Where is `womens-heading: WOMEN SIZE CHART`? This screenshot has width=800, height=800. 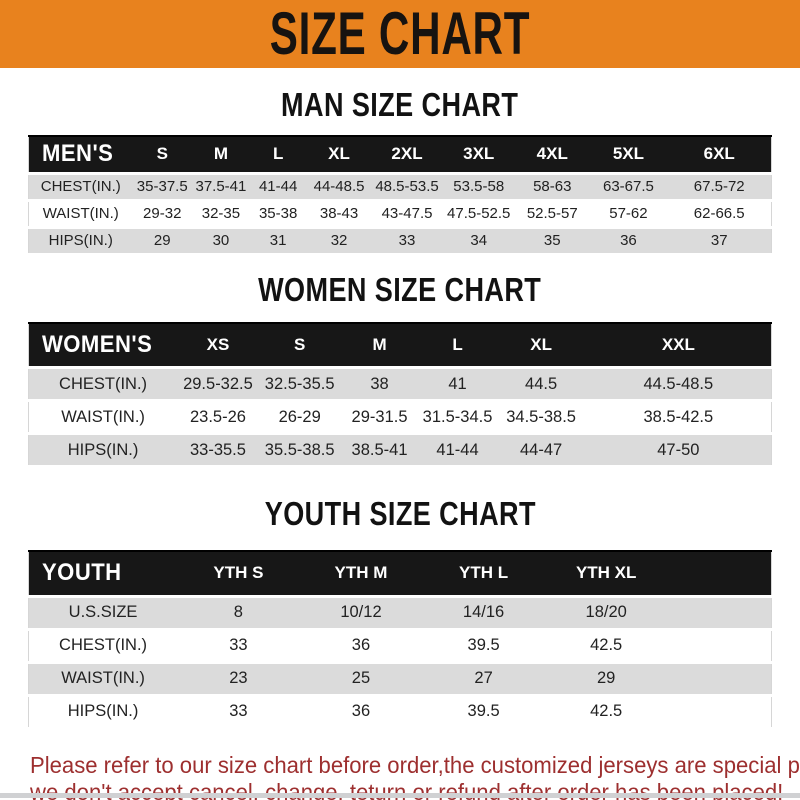 womens-heading: WOMEN SIZE CHART is located at coordinates (400, 289).